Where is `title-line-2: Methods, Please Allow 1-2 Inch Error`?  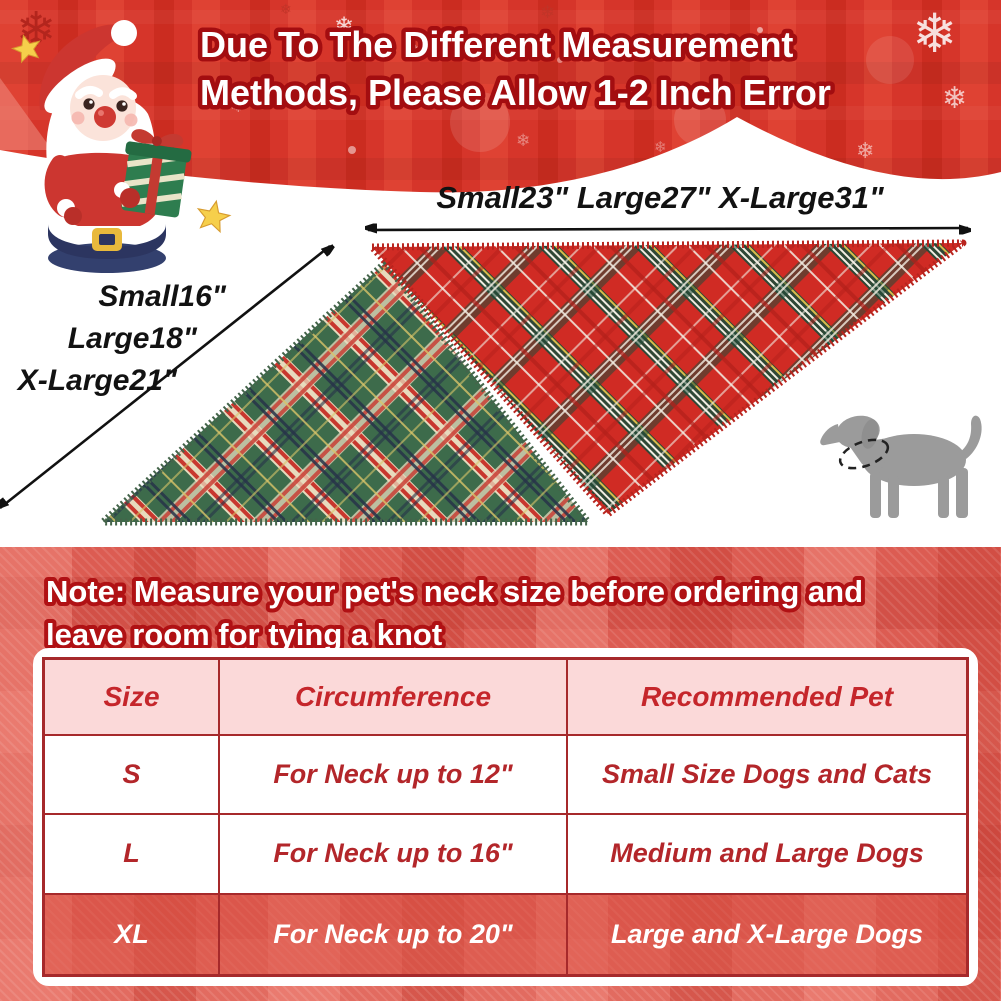
title-line-2: Methods, Please Allow 1-2 Inch Error is located at coordinates (515, 92).